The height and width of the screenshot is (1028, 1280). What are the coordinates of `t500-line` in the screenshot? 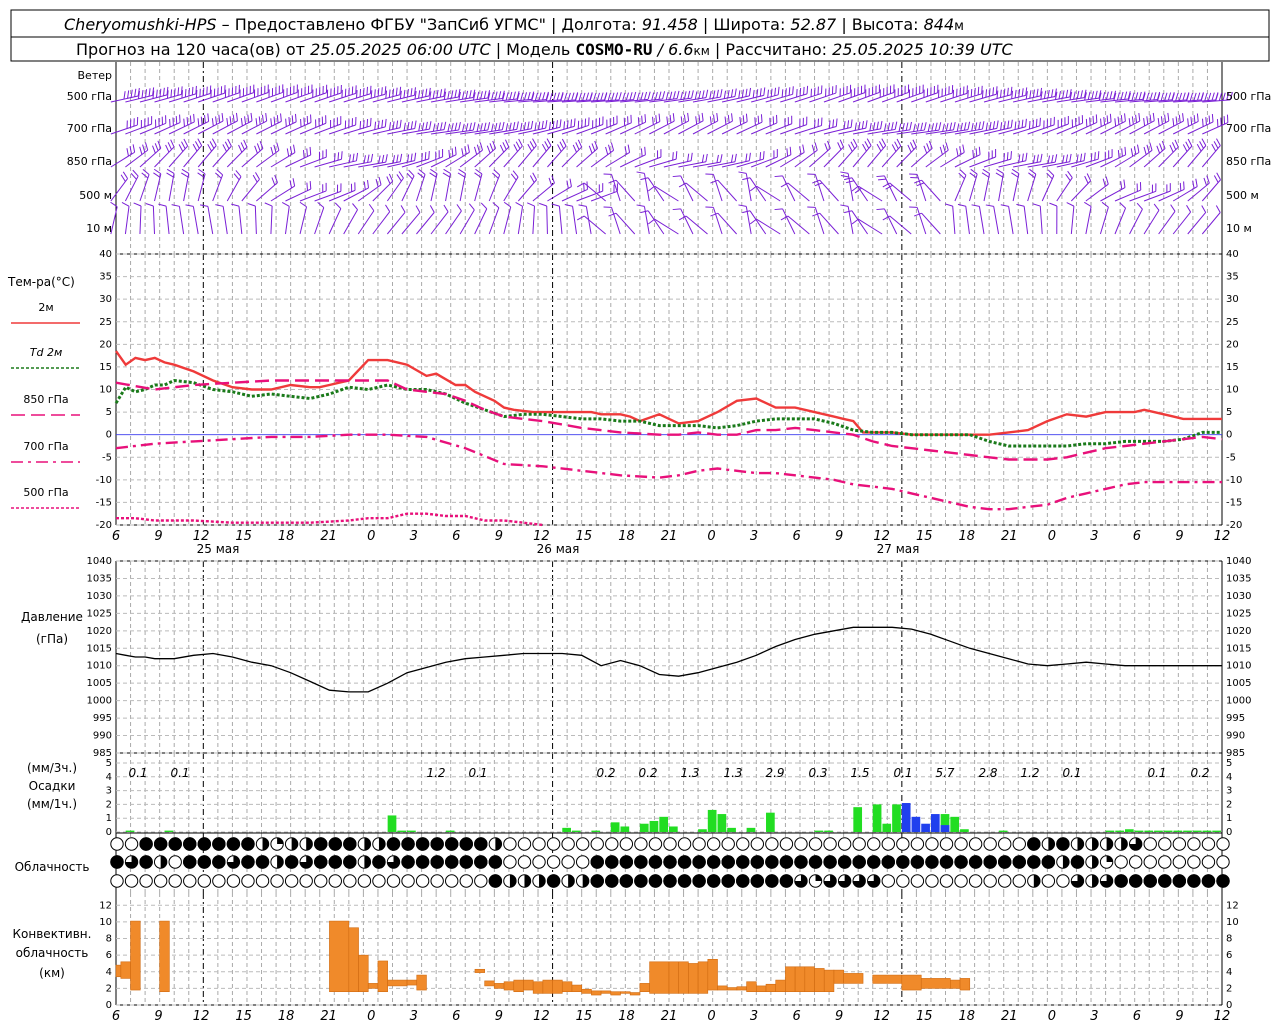 It's located at (329, 519).